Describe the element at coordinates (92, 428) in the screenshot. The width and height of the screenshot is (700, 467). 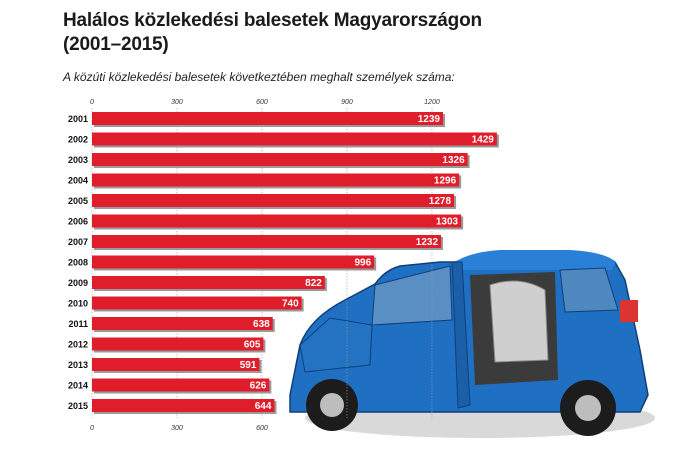
I see `x-tick-label-bottom: 0` at that location.